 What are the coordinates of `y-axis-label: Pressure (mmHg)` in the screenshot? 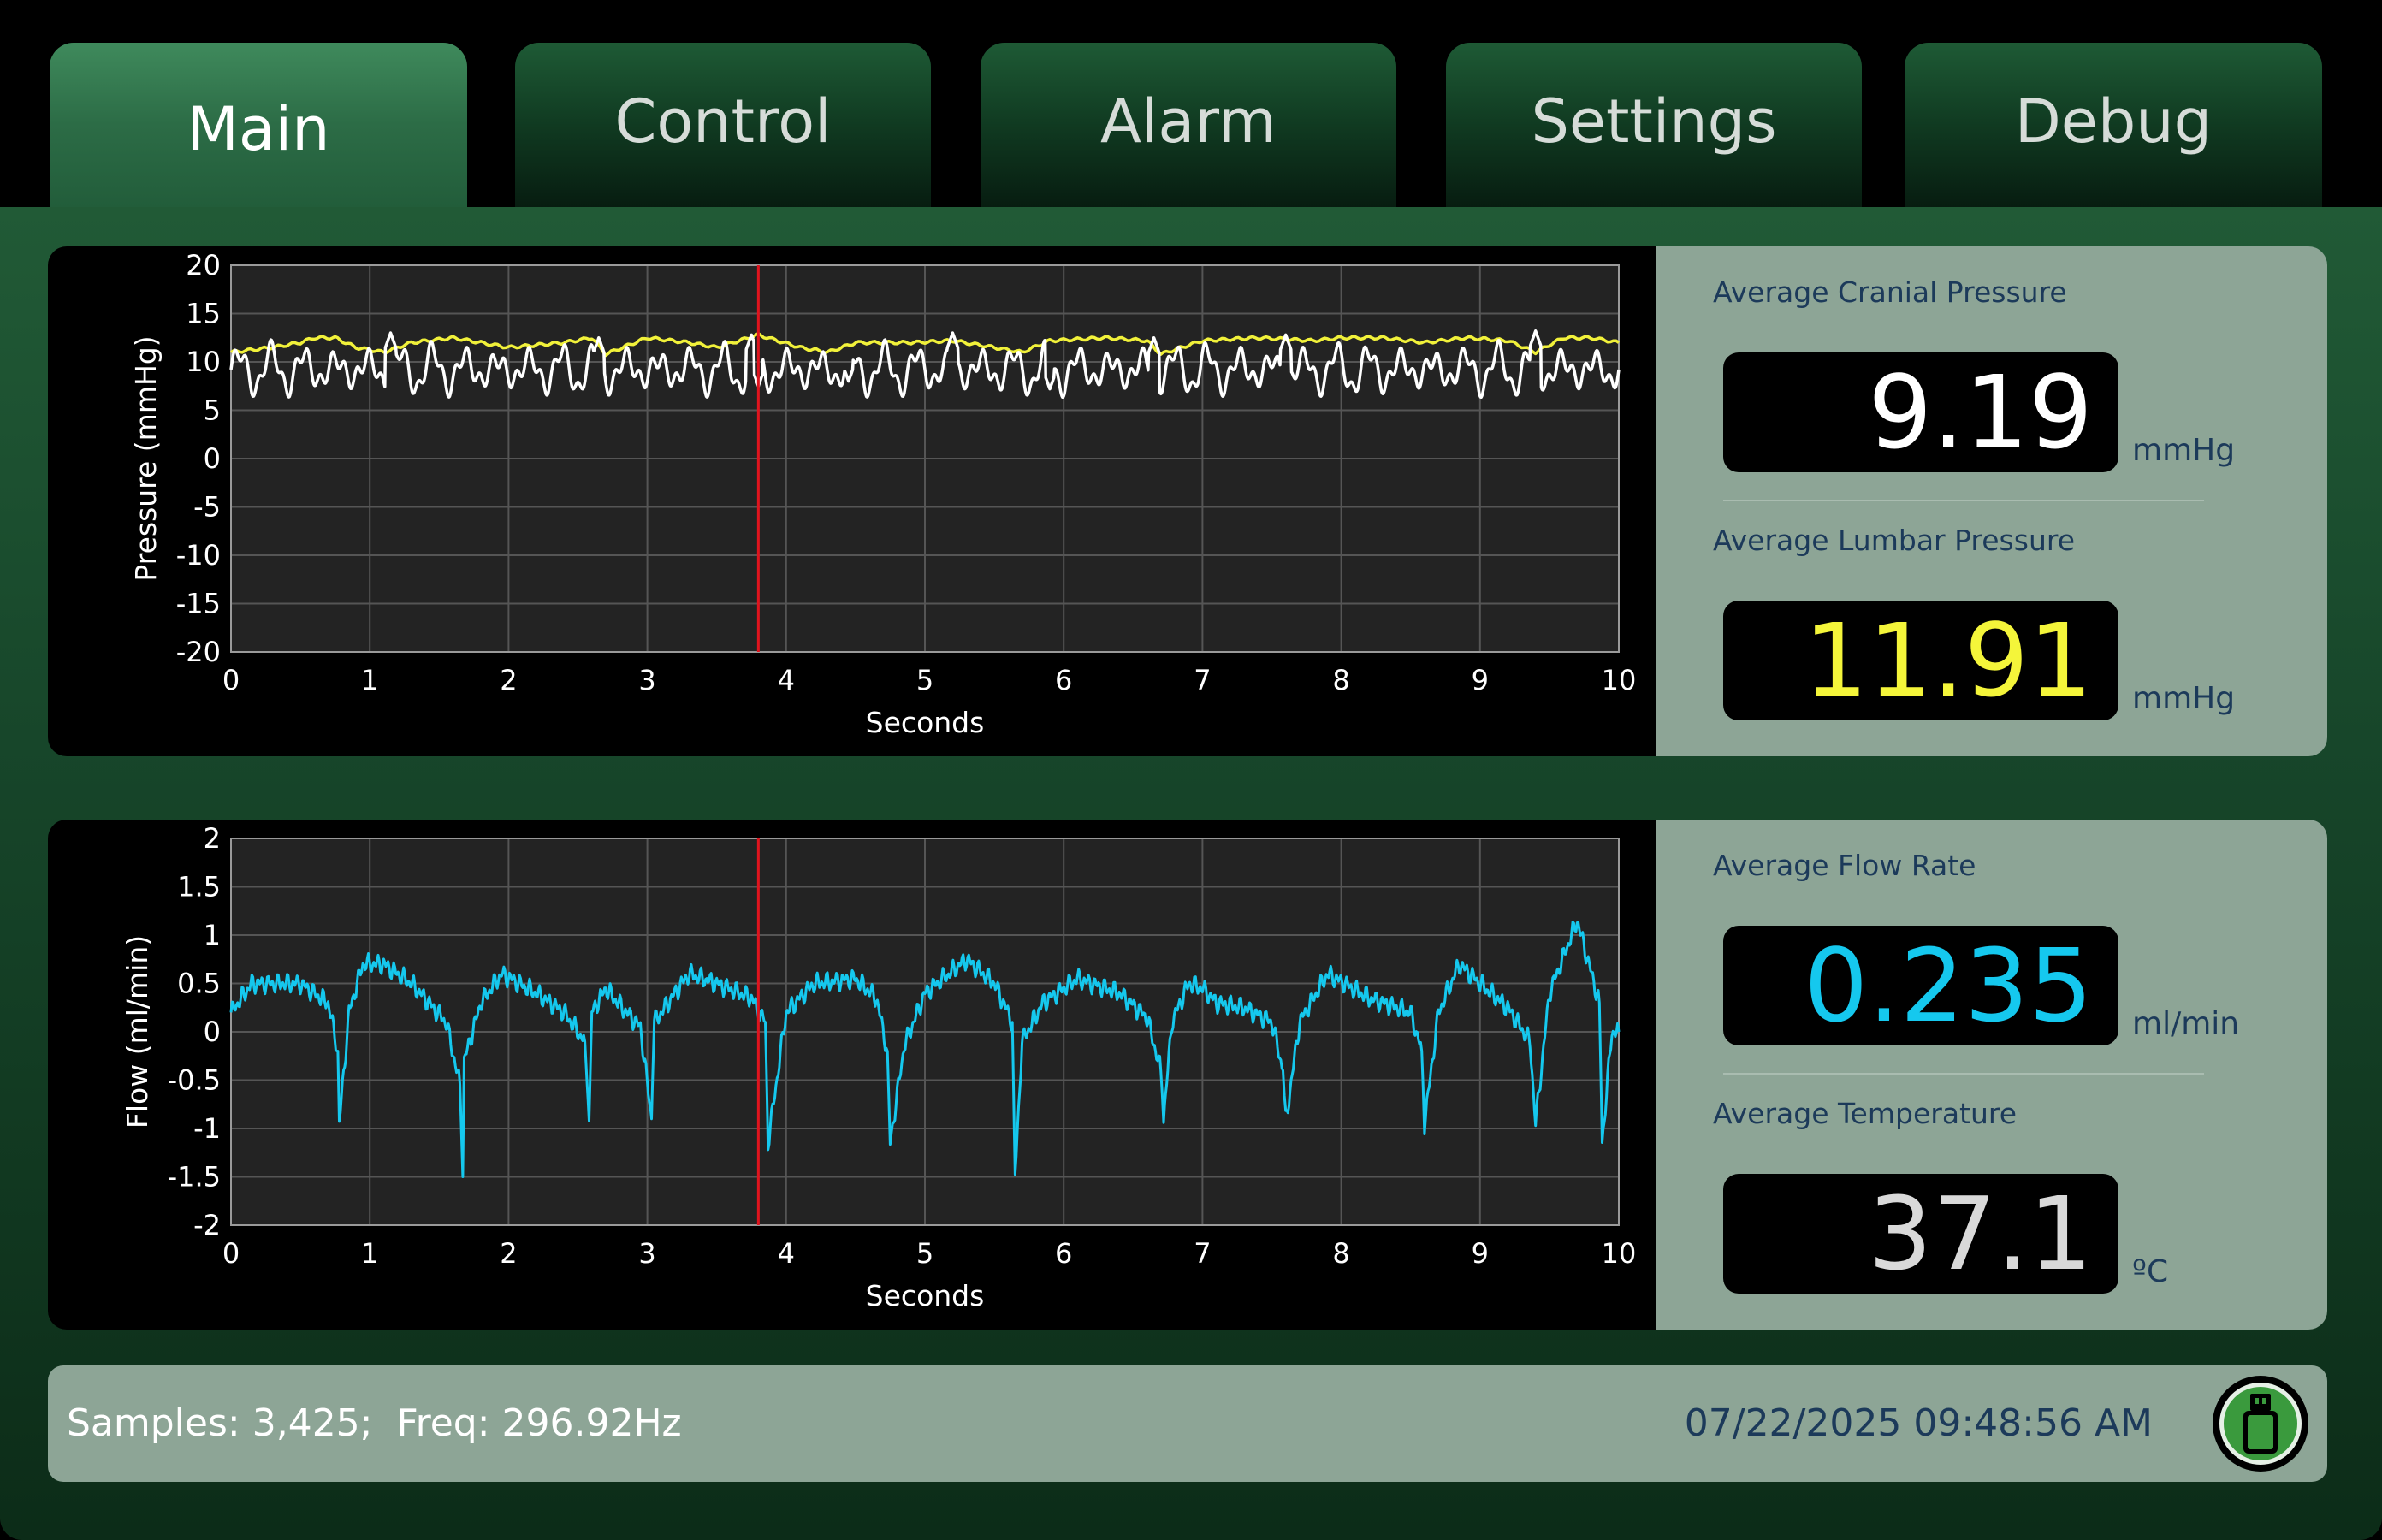 It's located at (146, 458).